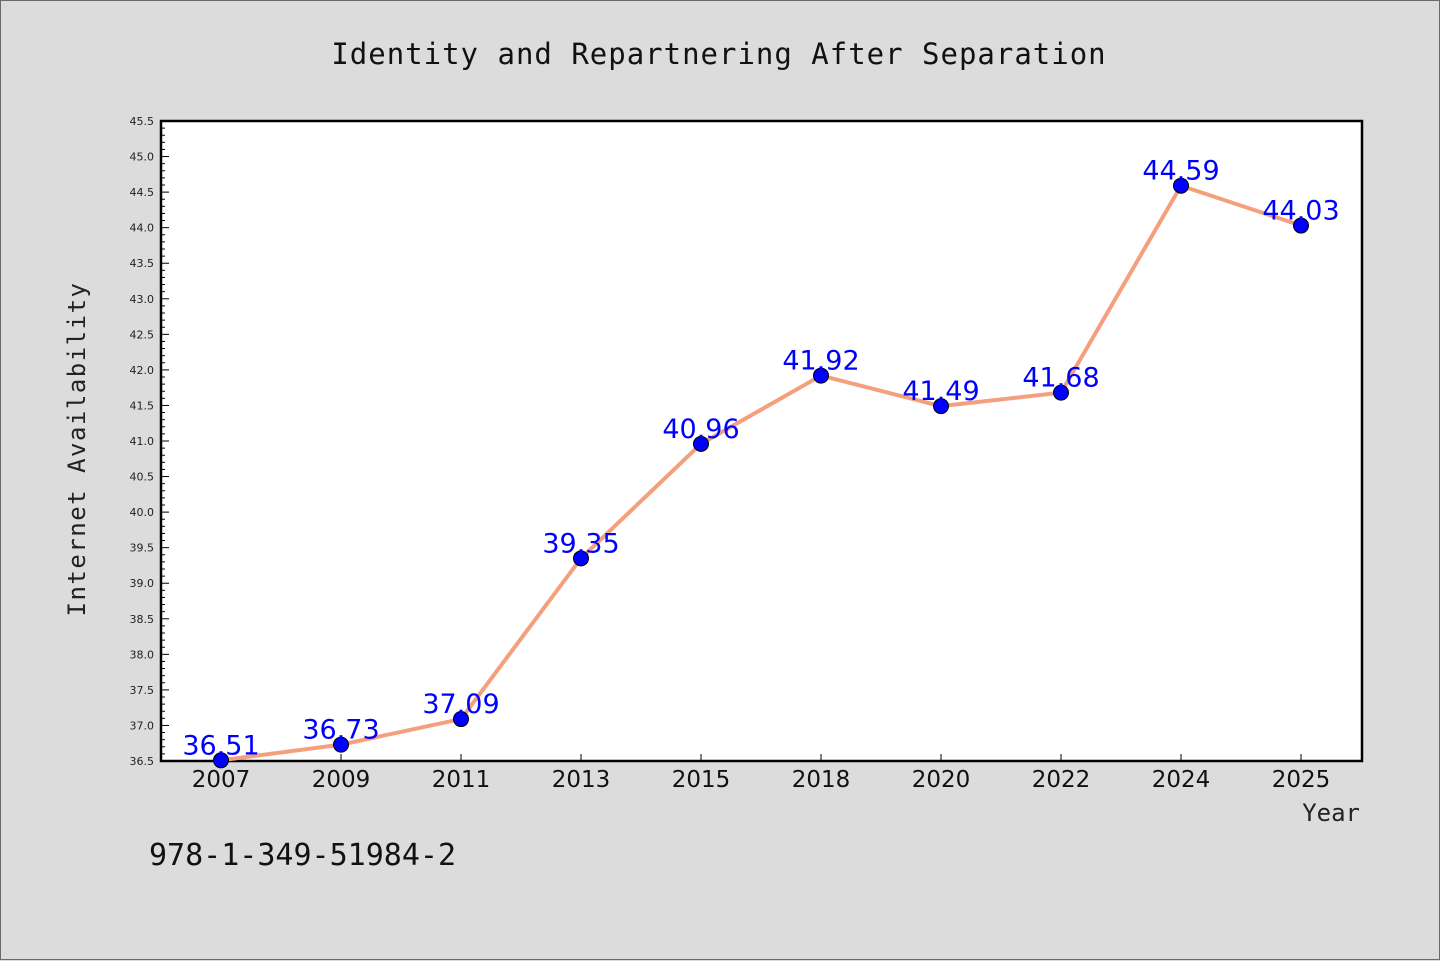 The width and height of the screenshot is (1440, 961). What do you see at coordinates (580, 543) in the screenshot?
I see `data-label: 39.35` at bounding box center [580, 543].